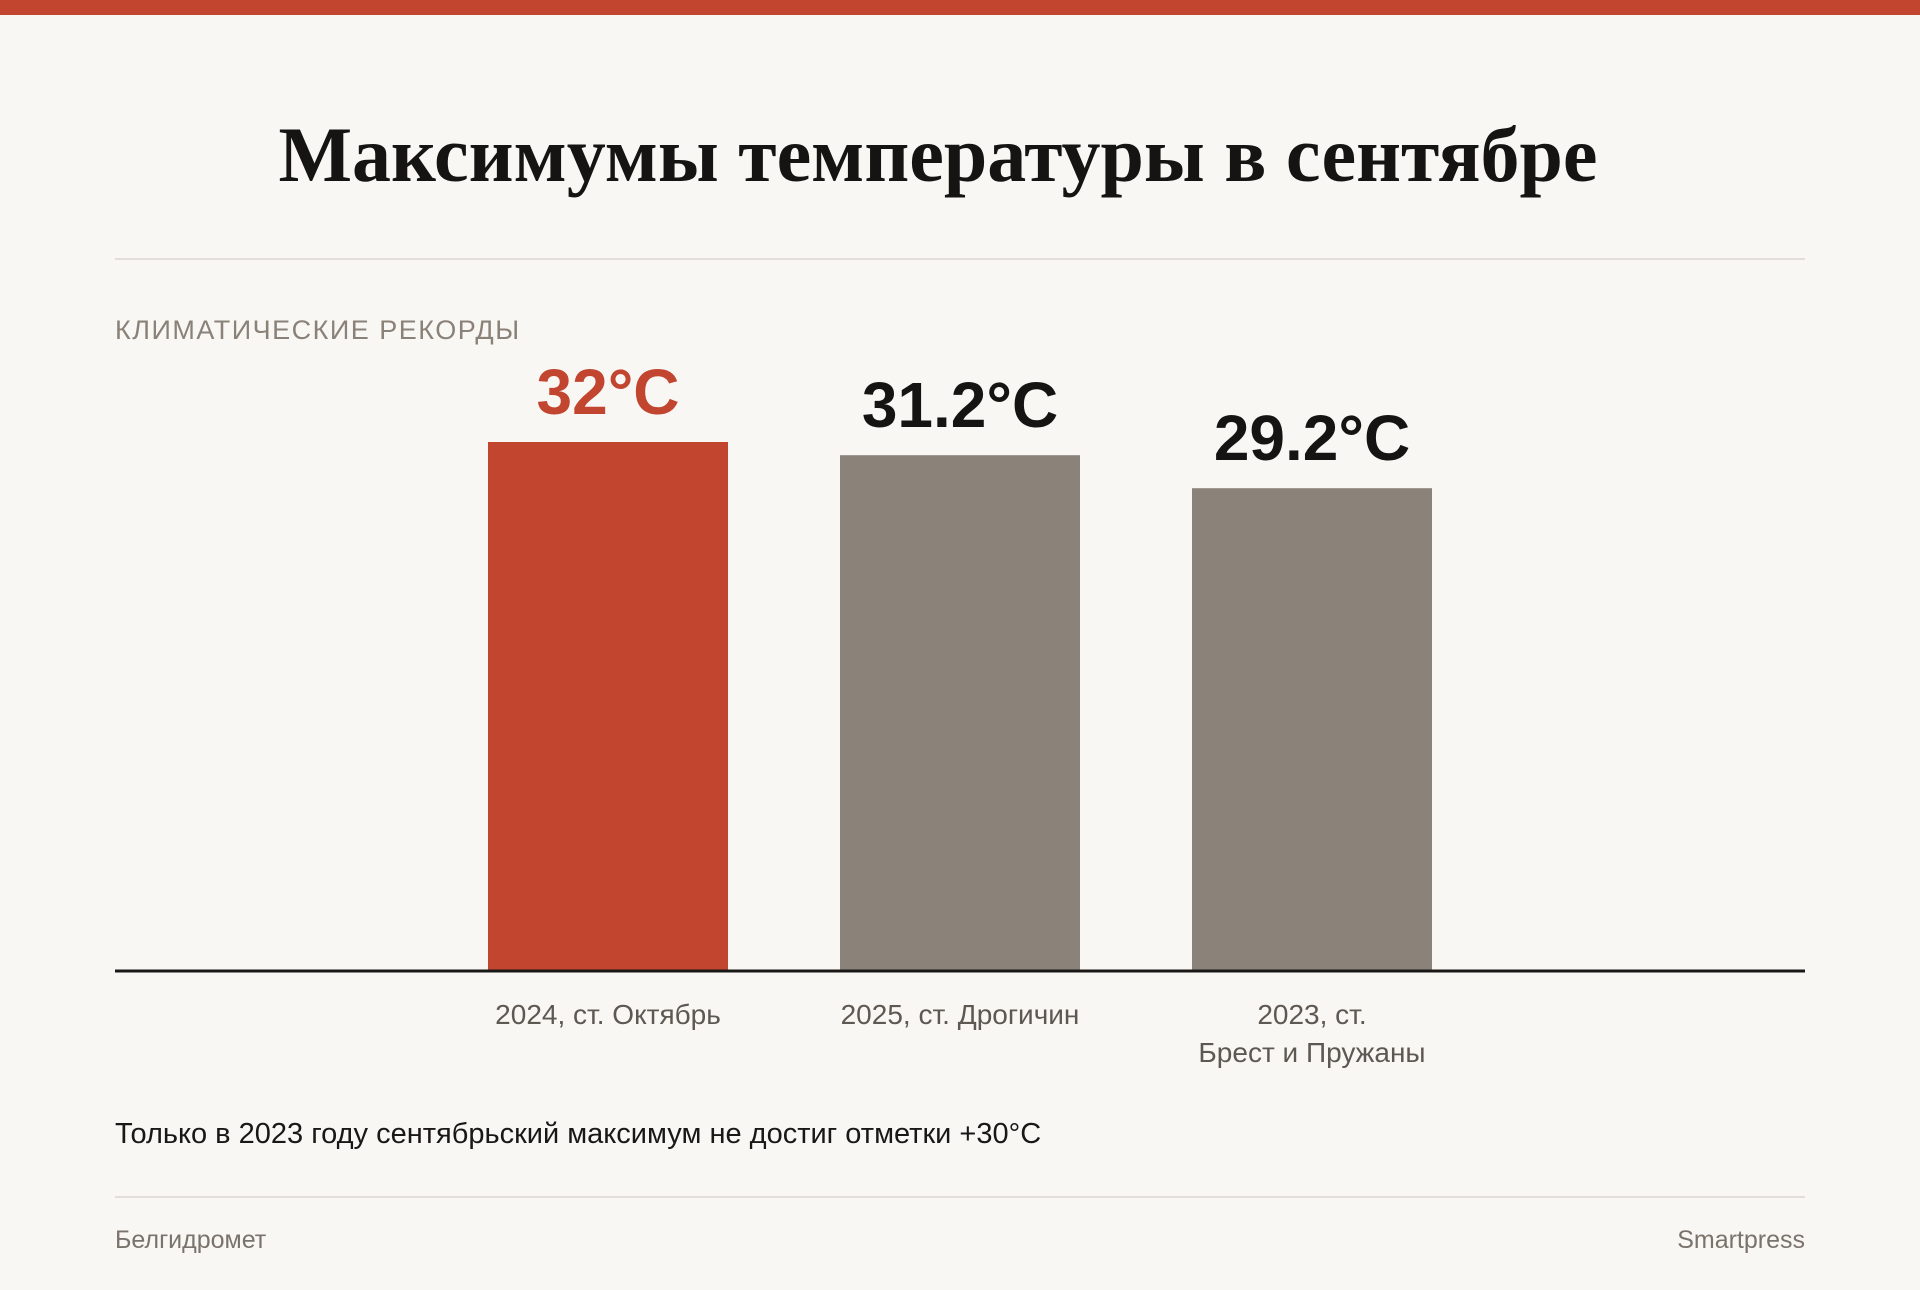 The width and height of the screenshot is (1920, 1290). What do you see at coordinates (938, 154) in the screenshot?
I see `chart-title: Максимумы температуры в сентябре` at bounding box center [938, 154].